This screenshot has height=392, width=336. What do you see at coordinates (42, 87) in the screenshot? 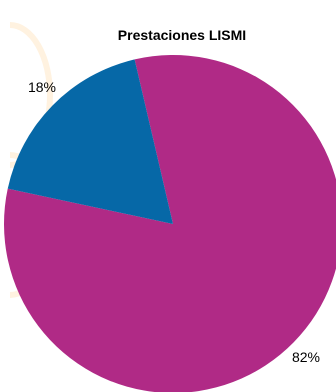
I see `slice-label: 18%` at bounding box center [42, 87].